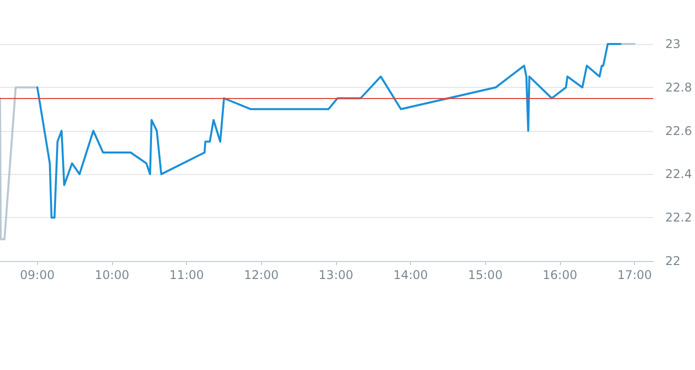 The image size is (695, 370). I want to click on x-tick-label: 14:00, so click(410, 275).